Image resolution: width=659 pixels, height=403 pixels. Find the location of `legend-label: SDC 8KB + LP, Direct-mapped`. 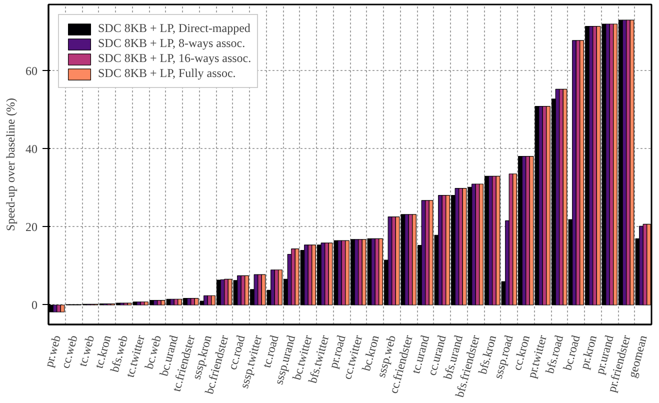

legend-label: SDC 8KB + LP, Direct-mapped is located at coordinates (174, 28).